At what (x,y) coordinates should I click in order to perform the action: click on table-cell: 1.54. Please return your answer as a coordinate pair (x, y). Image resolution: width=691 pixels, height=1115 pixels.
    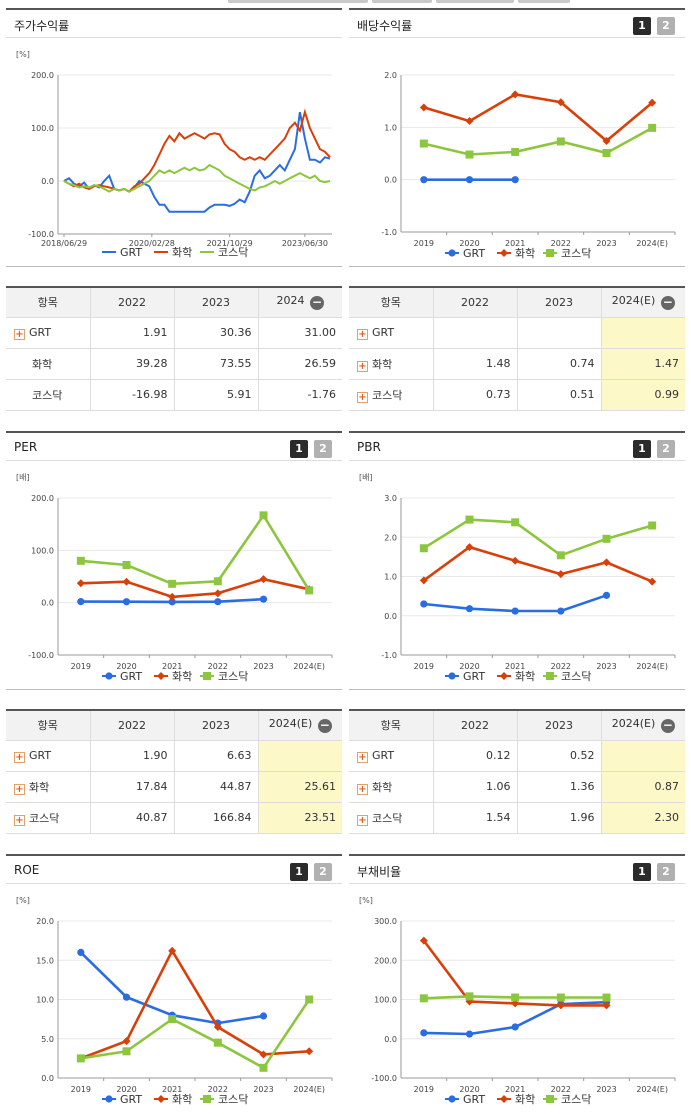
    Looking at the image, I should click on (474, 818).